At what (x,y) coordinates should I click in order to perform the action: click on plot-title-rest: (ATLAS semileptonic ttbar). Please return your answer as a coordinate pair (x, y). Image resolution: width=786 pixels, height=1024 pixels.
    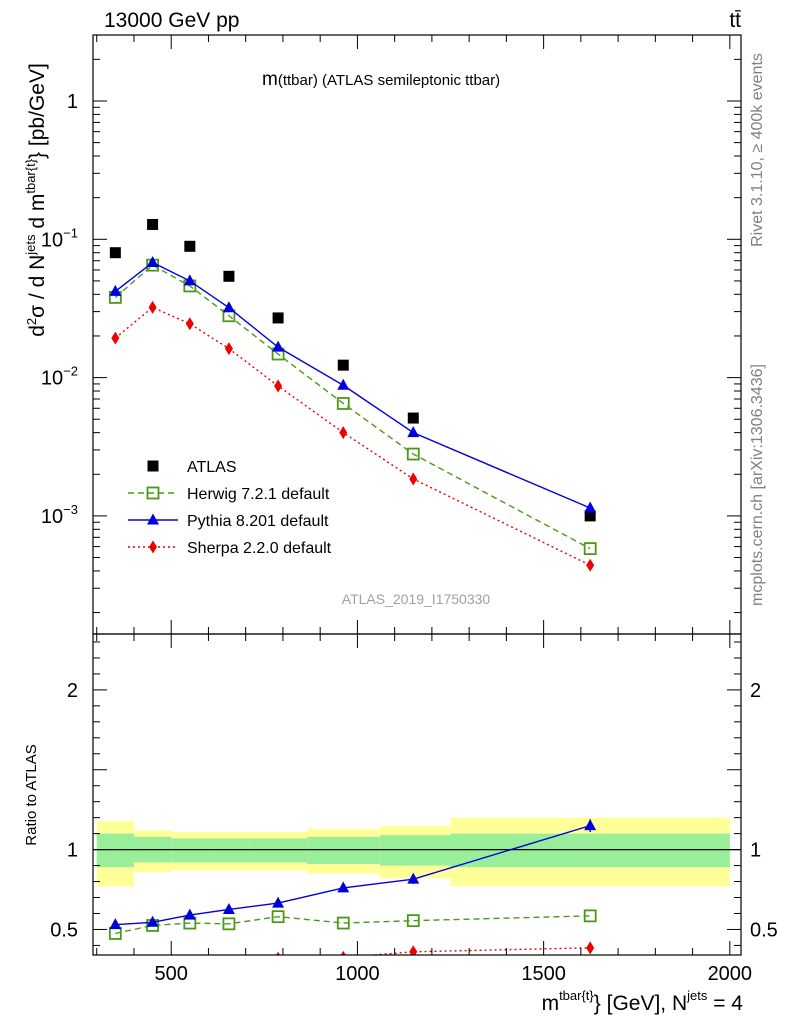
    Looking at the image, I should click on (409, 80).